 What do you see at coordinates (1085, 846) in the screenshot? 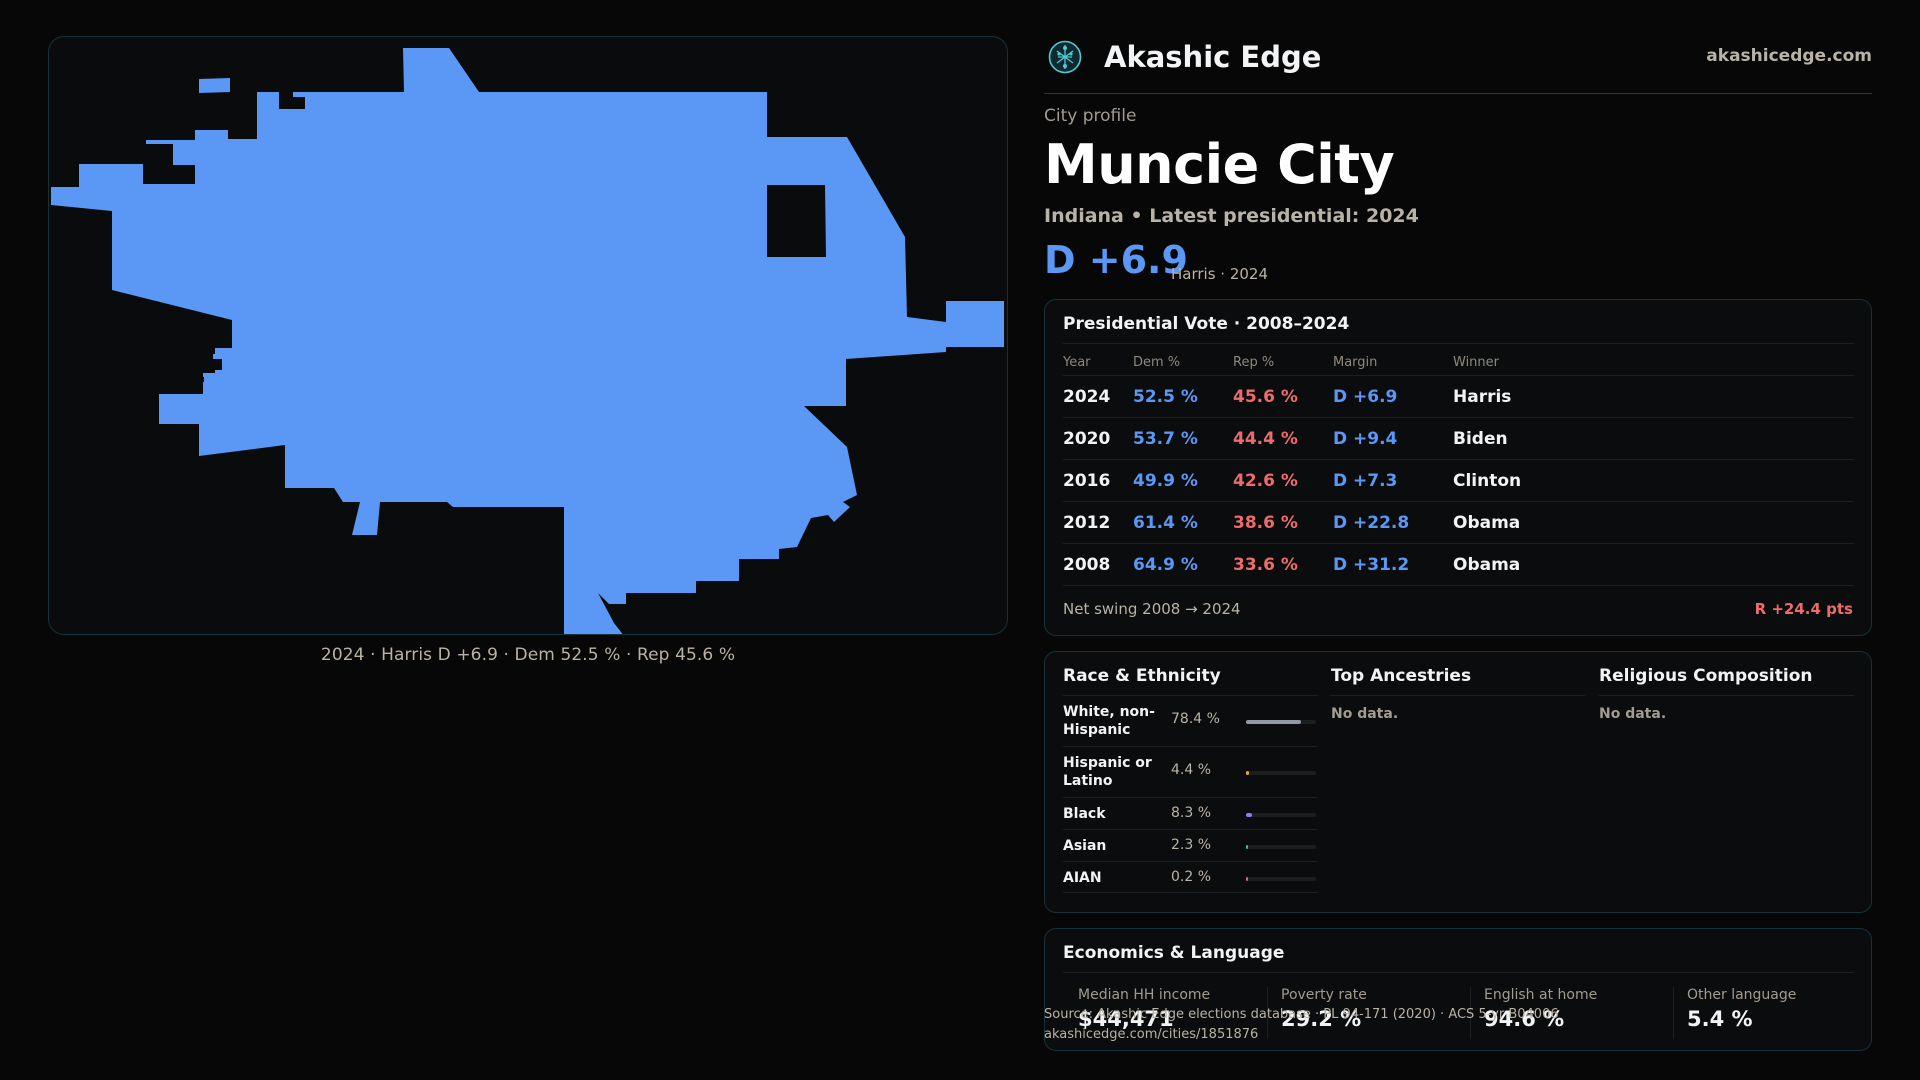
I see `race-name: Asian` at bounding box center [1085, 846].